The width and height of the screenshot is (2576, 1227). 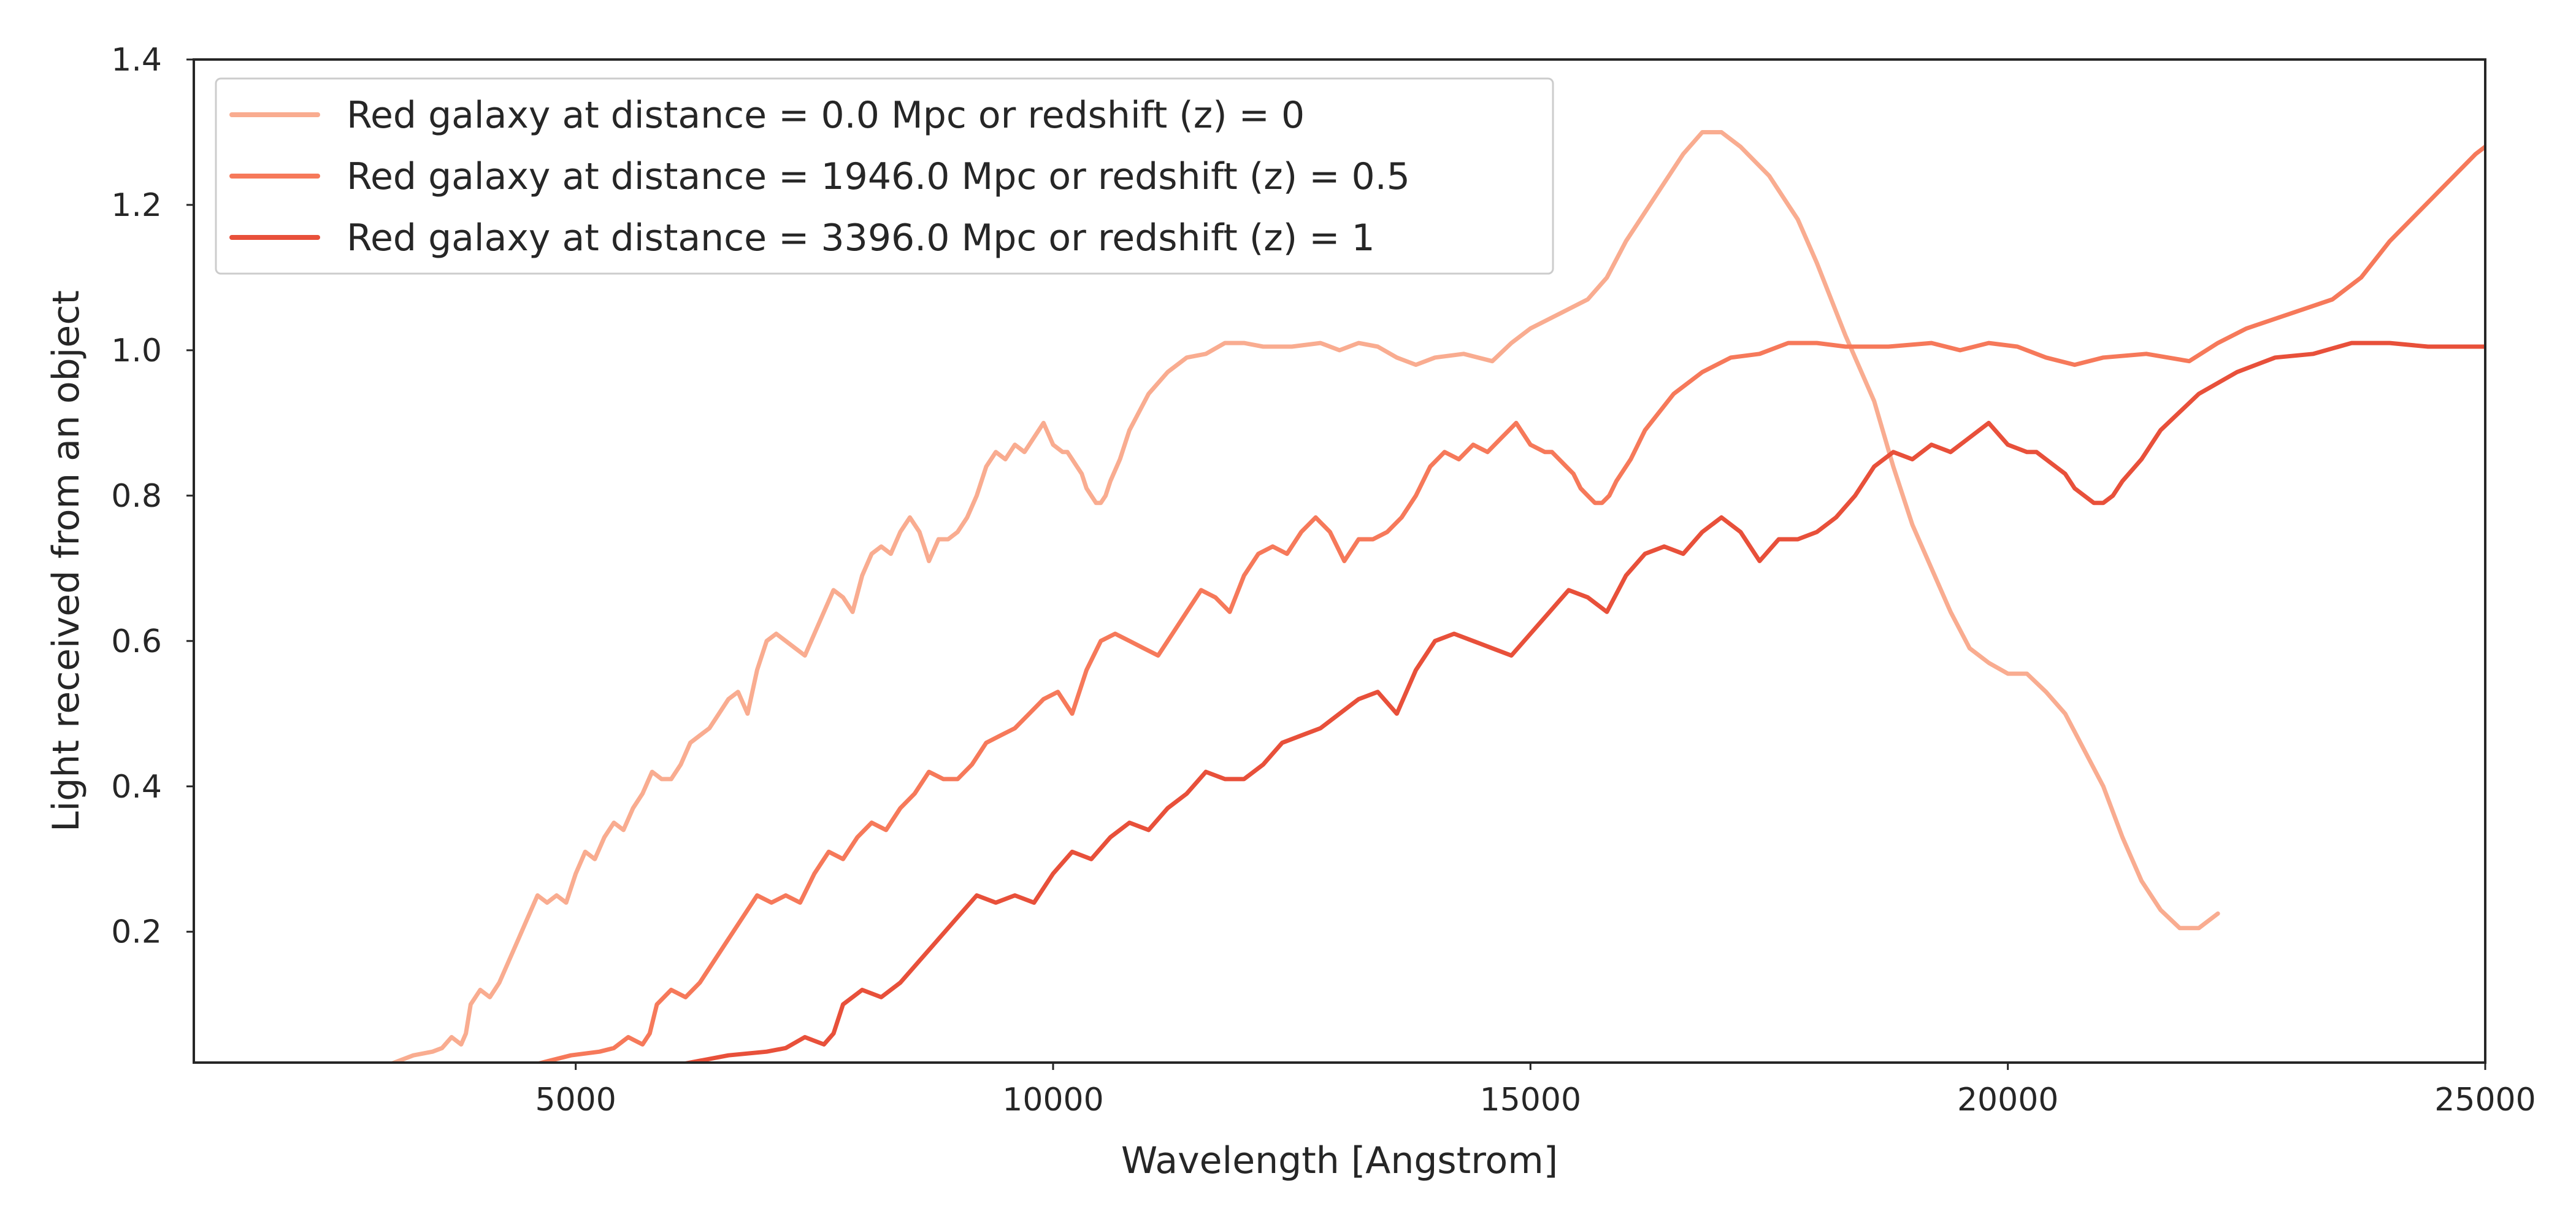 I want to click on x-tick-label-2: 15000, so click(x=1530, y=1100).